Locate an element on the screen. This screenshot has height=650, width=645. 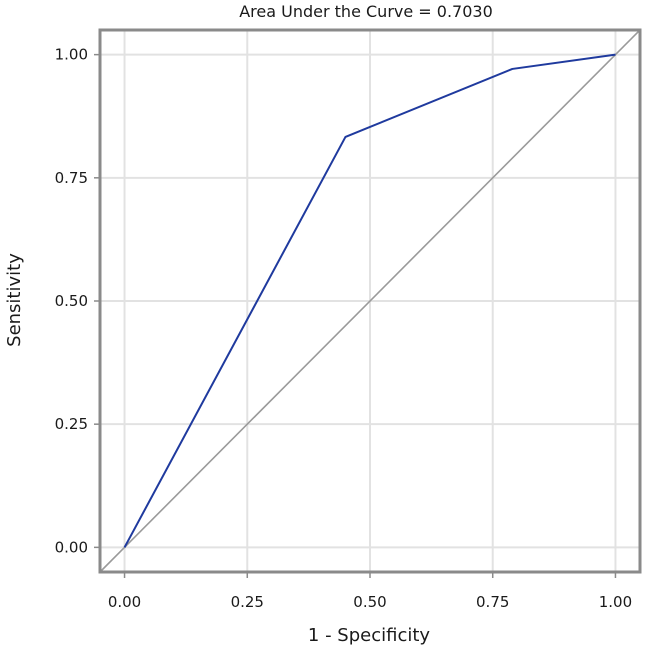
y-axis: 0.00 0.25 0.50 0.75 1.00 is located at coordinates (77, 301).